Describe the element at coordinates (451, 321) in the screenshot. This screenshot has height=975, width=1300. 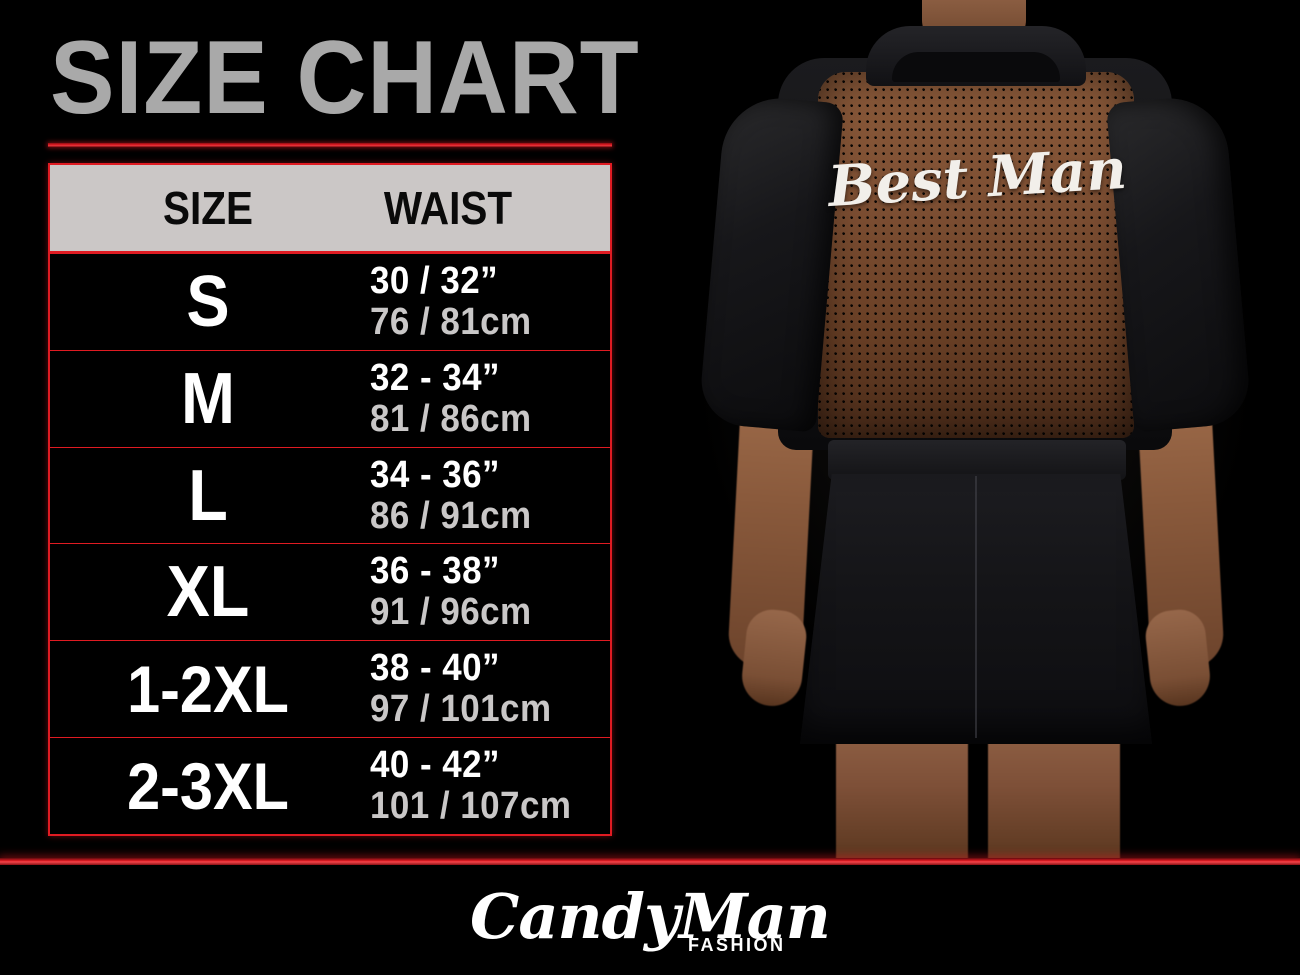
I see `waist-centimeters: 76 / 81cm` at that location.